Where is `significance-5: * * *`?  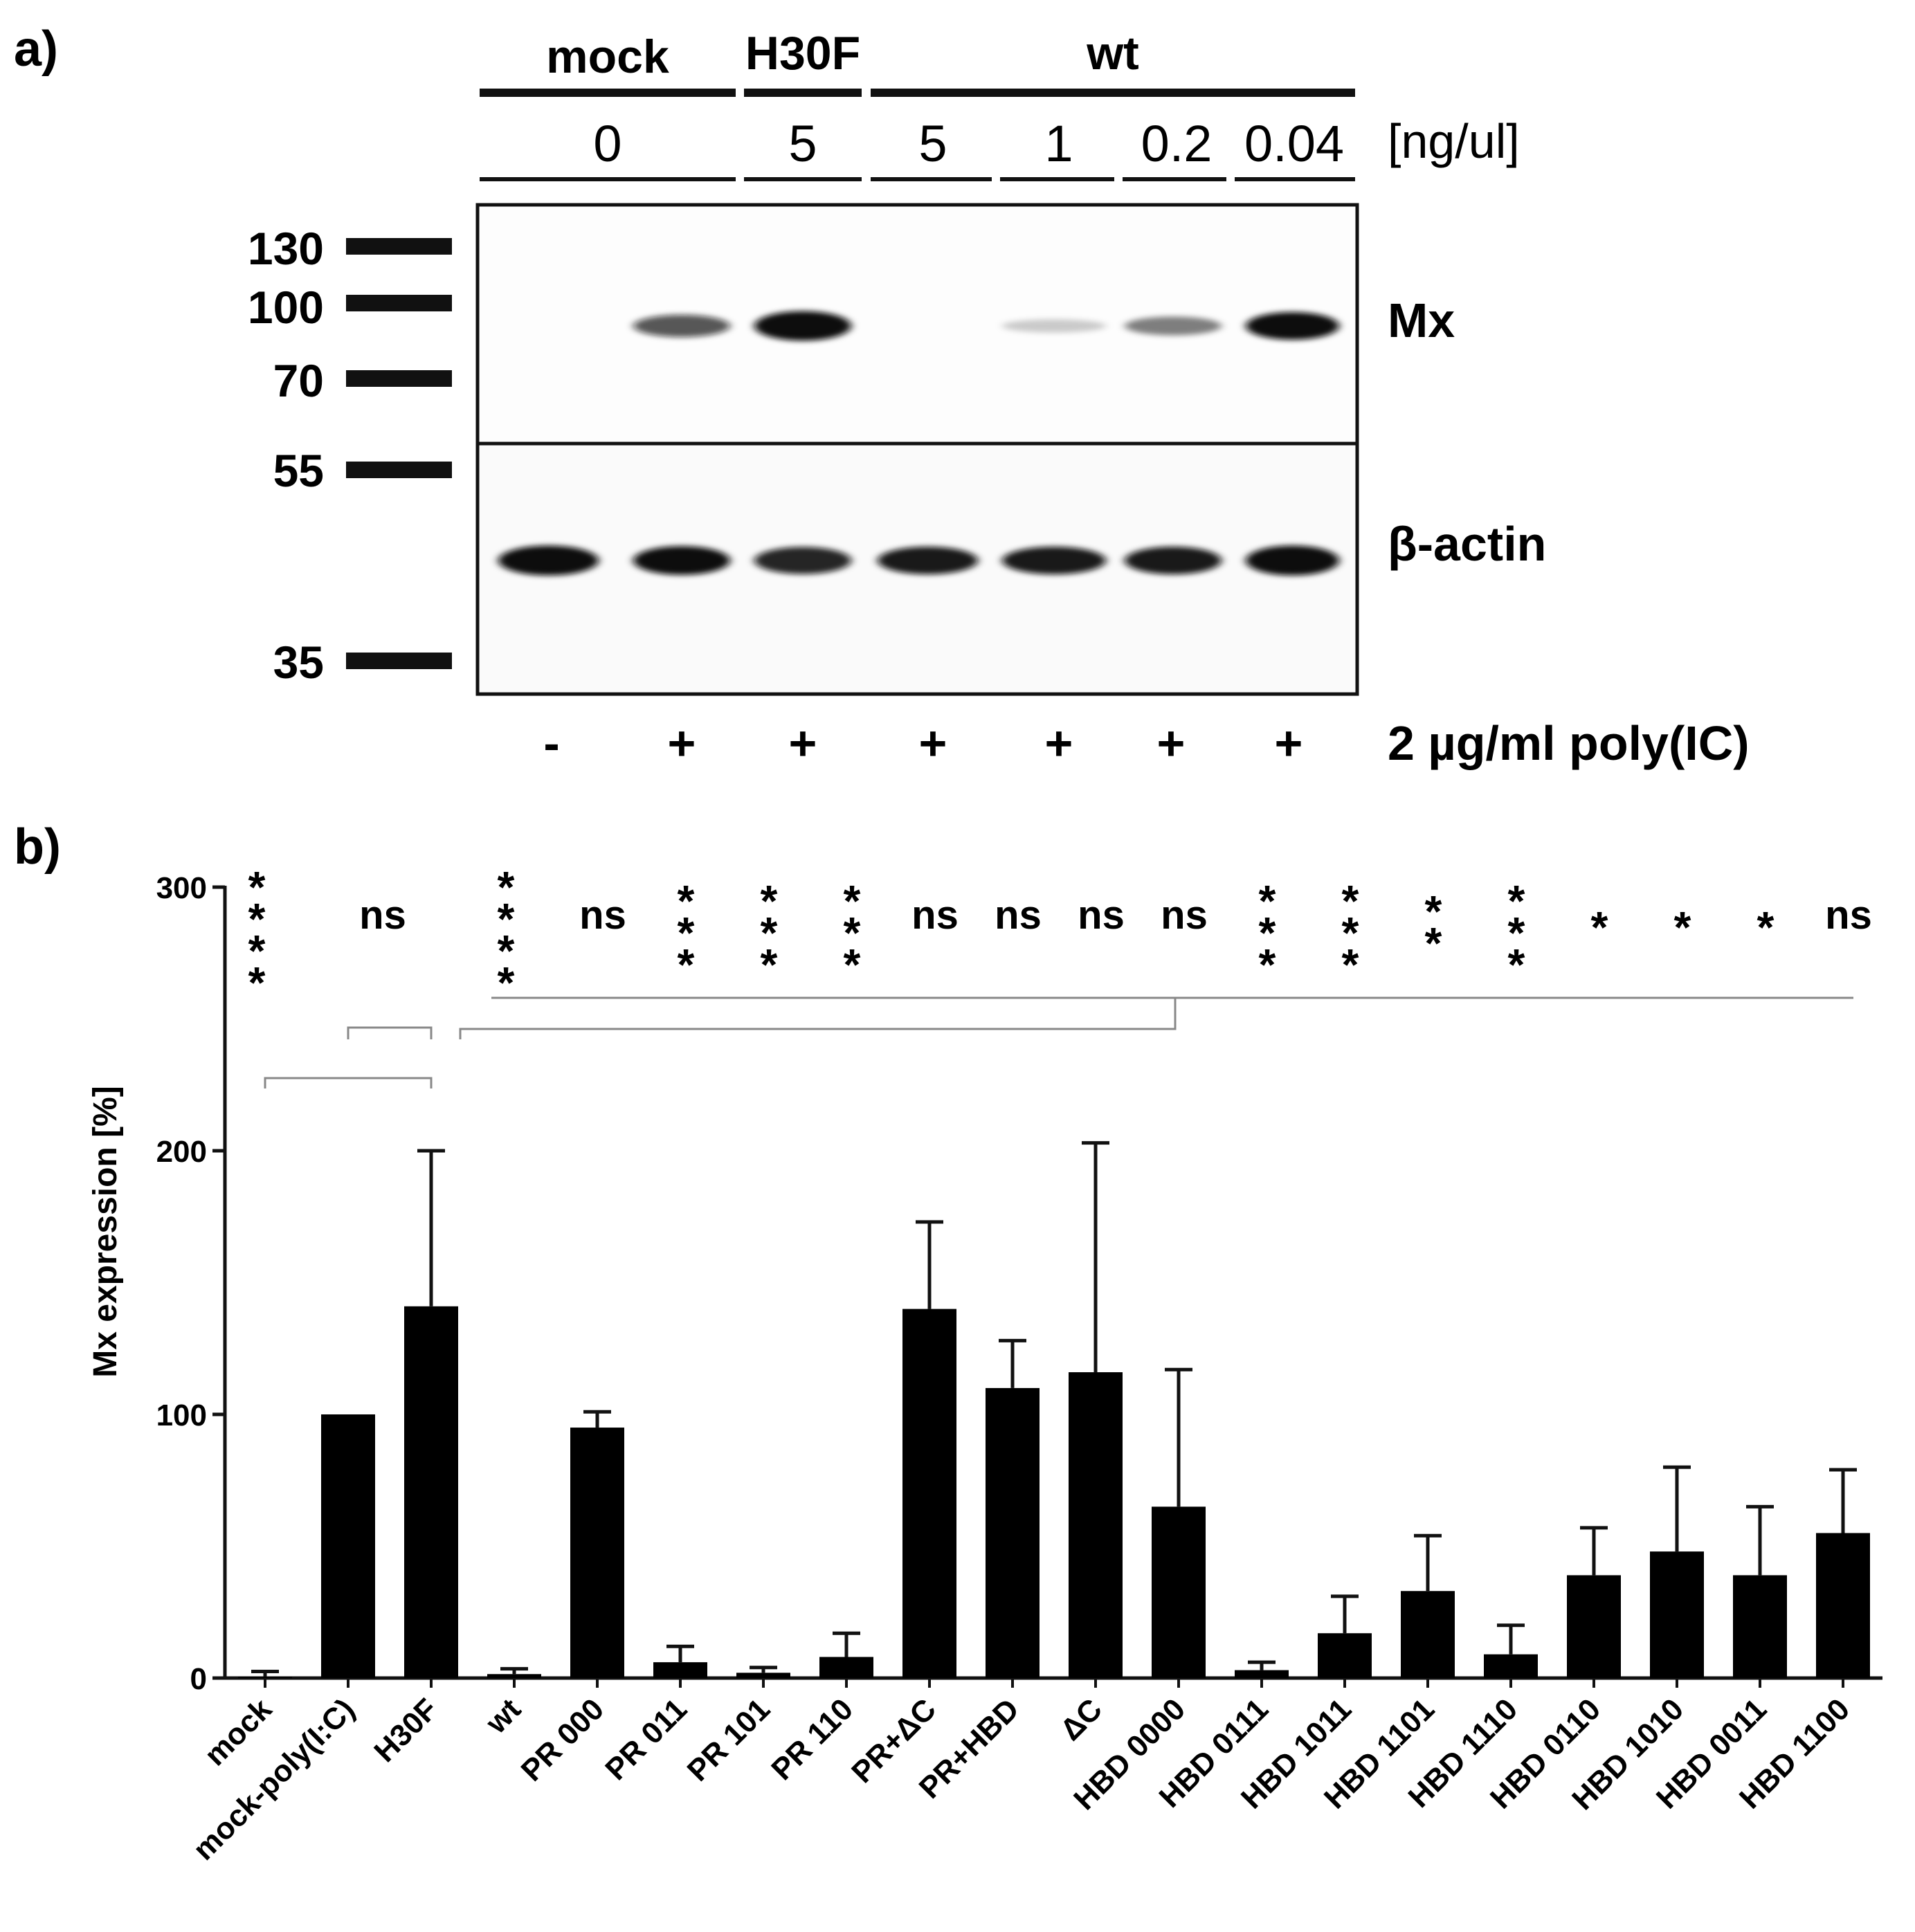 significance-5: * * * is located at coordinates (769, 933).